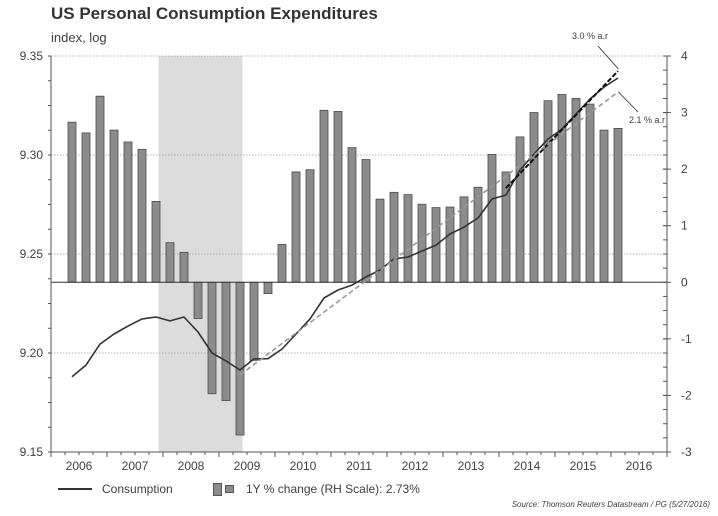  I want to click on right-axis-tick-label: -1, so click(686, 339).